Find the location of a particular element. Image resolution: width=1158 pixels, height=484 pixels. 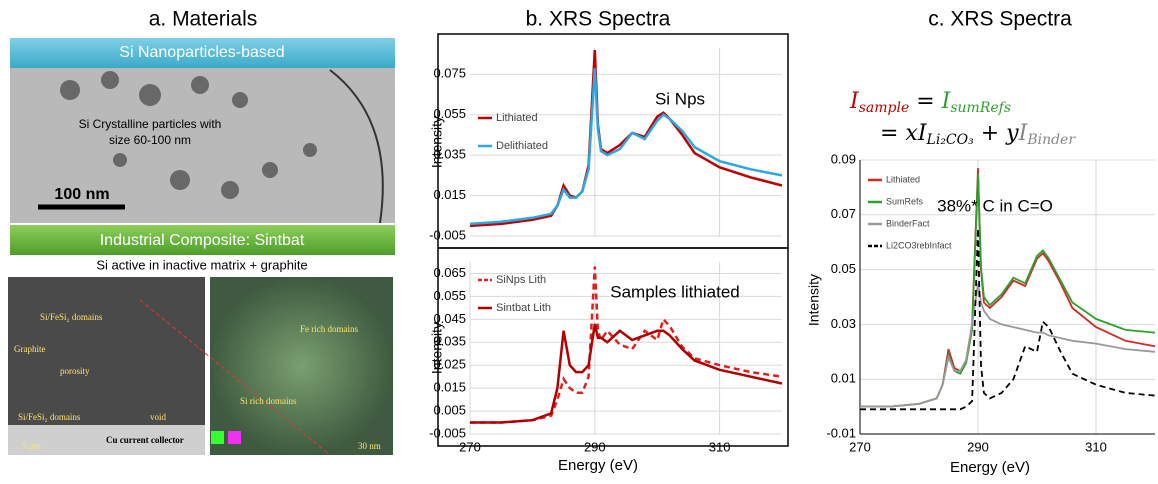

y-tick-label: 0.03 is located at coordinates (843, 323).